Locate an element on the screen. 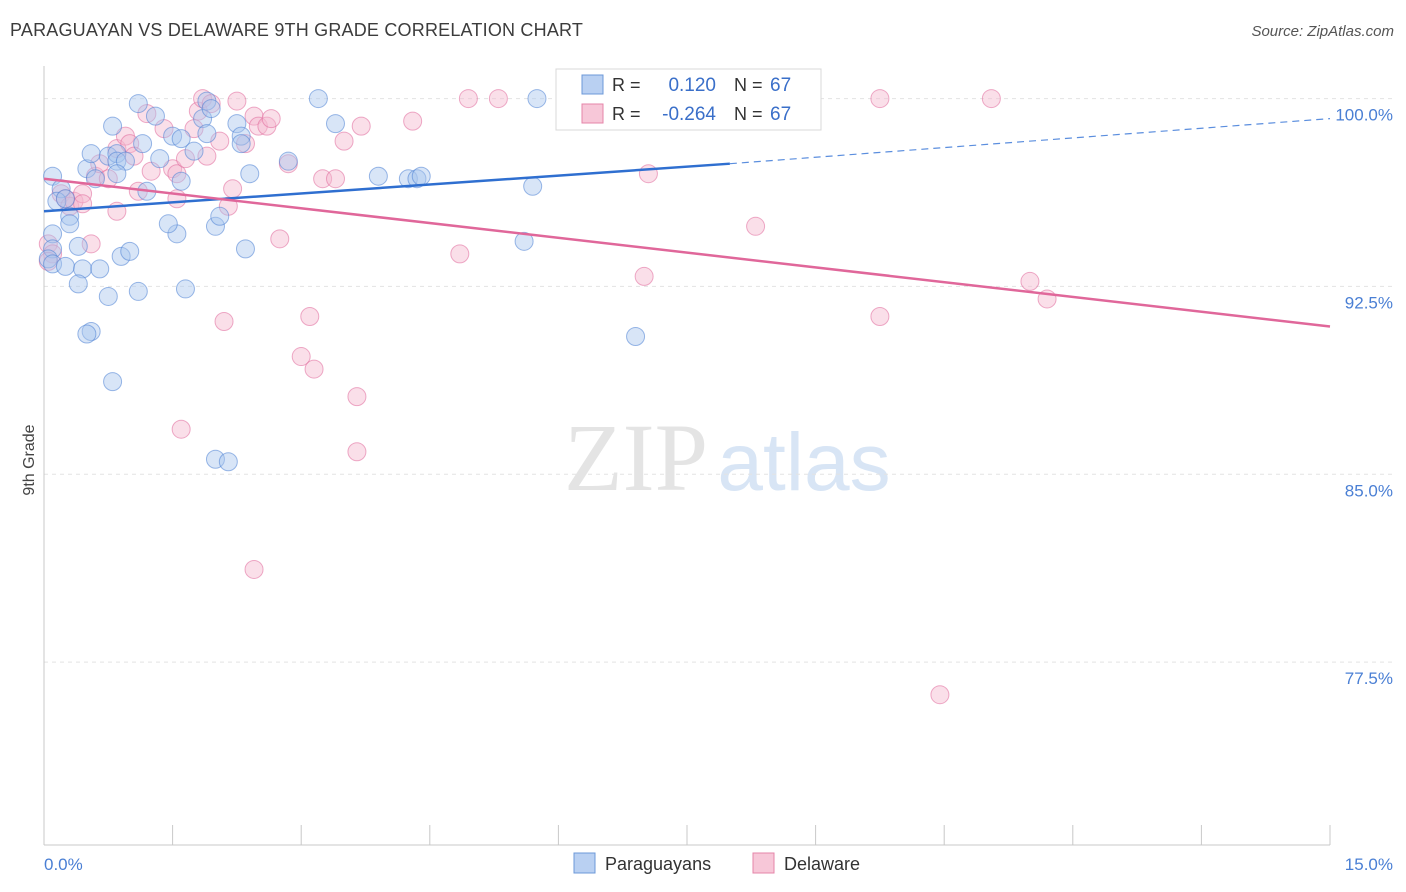 This screenshot has height=892, width=1406. paraguayan-trend-line is located at coordinates (386, 187).